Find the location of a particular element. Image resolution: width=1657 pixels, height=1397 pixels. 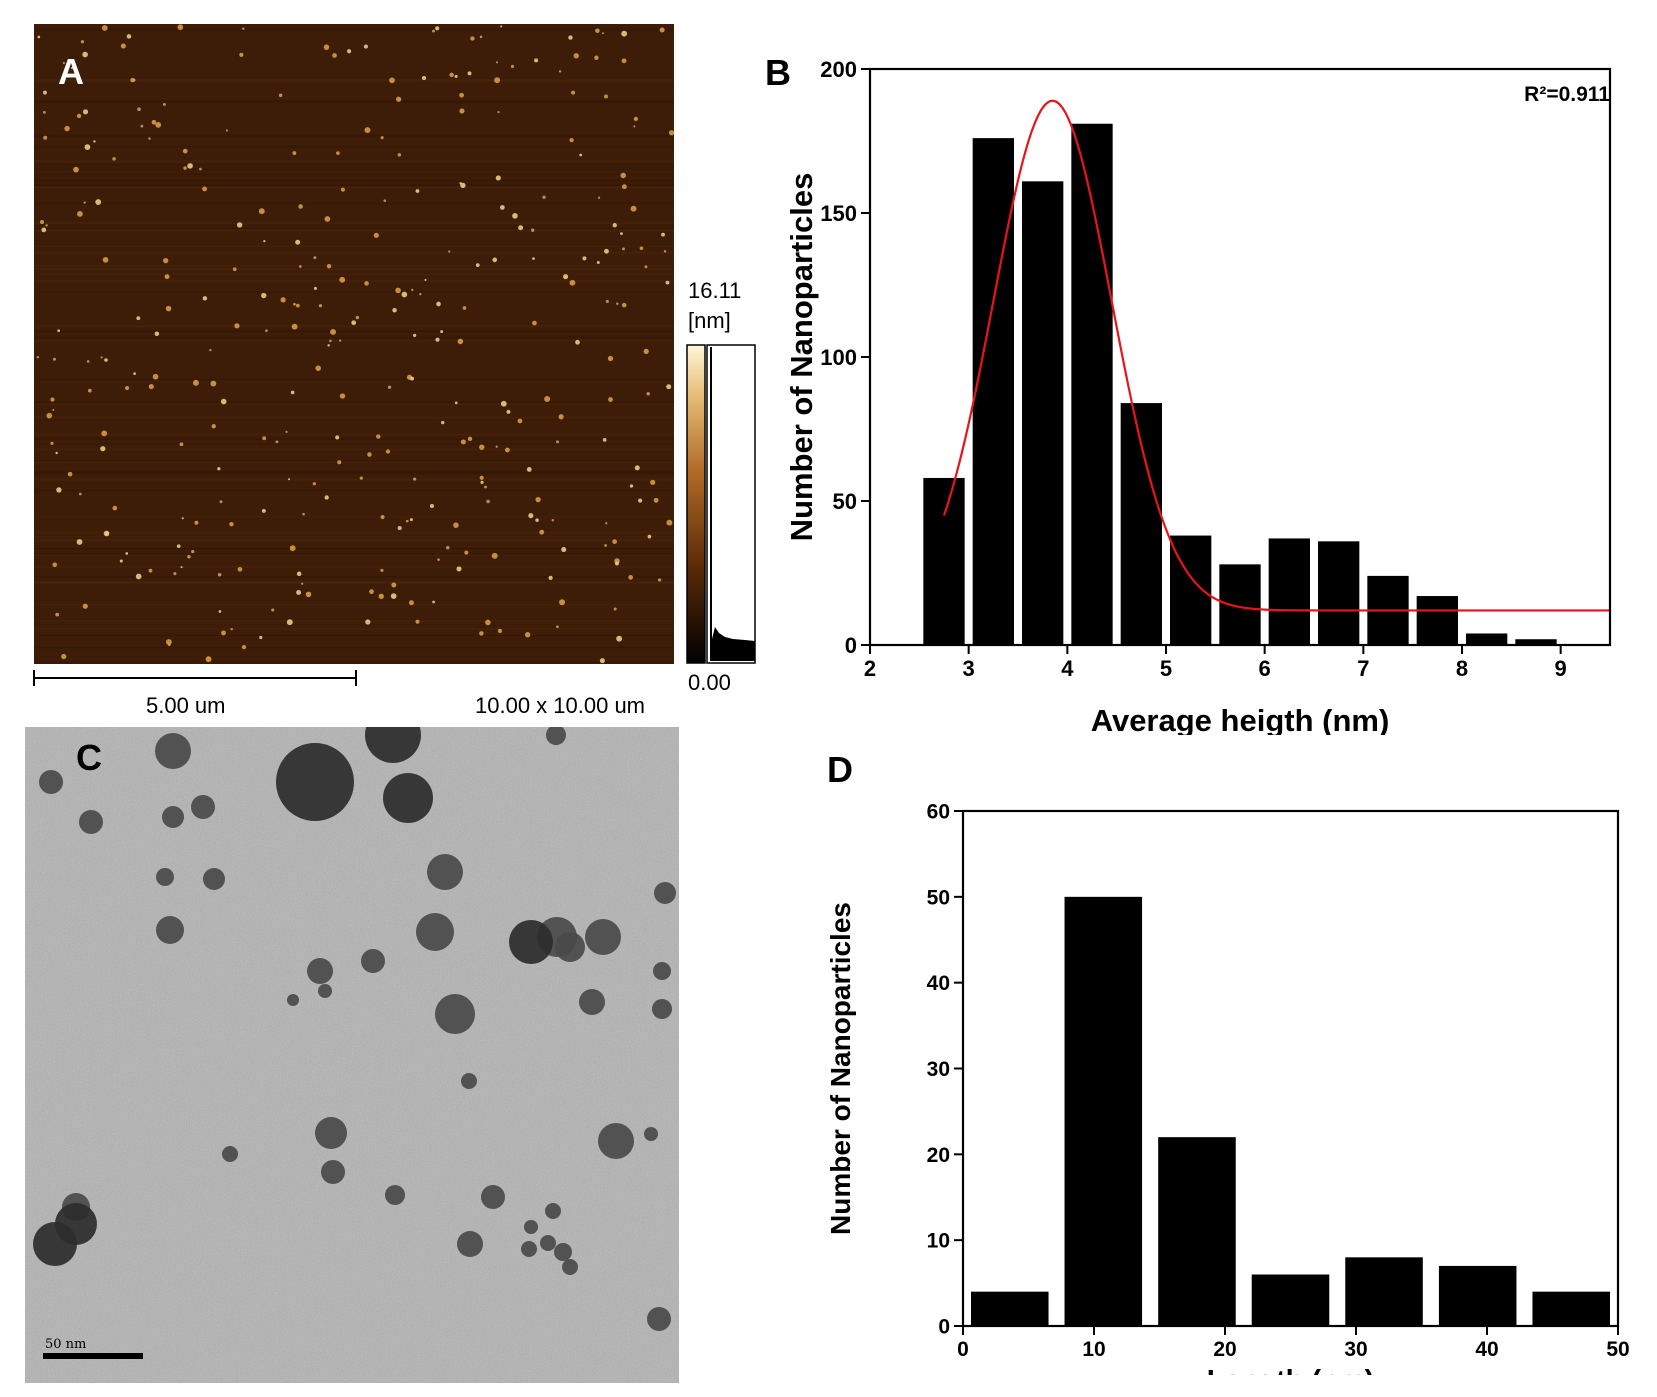

afm-scalebar-label: 5.00 um is located at coordinates (186, 705).